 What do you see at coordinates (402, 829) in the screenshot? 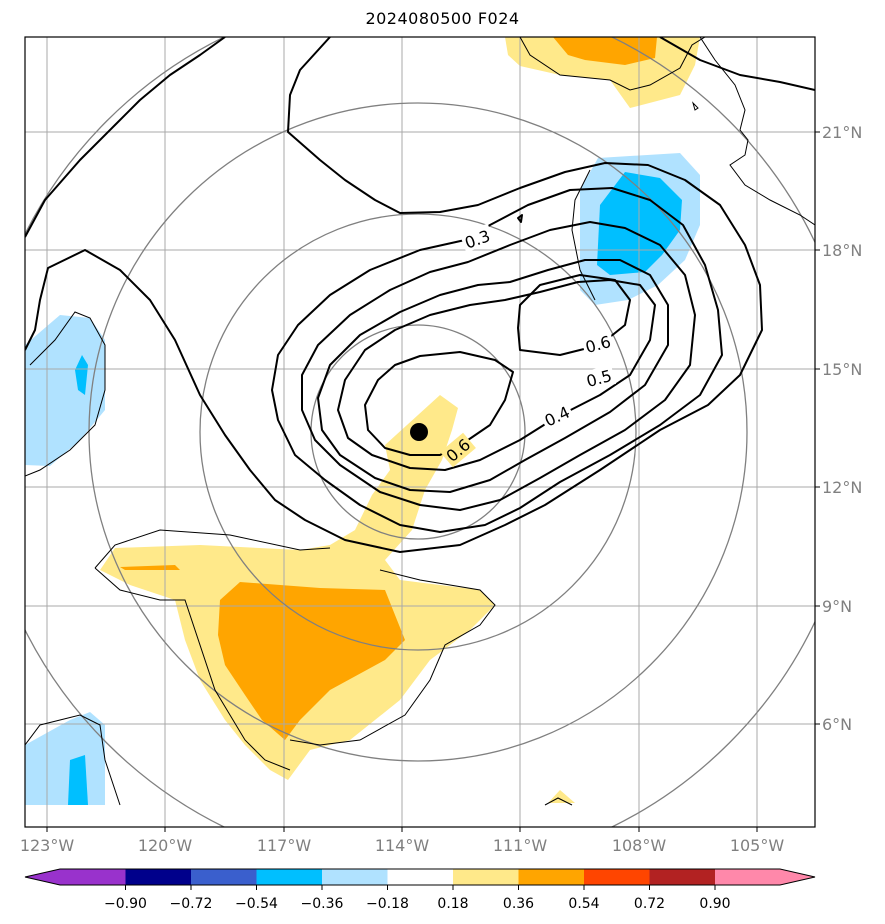
I see `lon-axis` at bounding box center [402, 829].